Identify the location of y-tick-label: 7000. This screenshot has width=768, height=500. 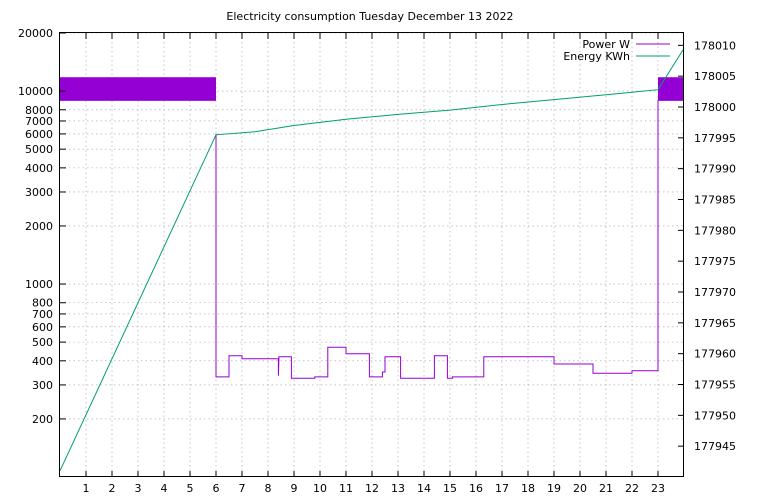
(39, 121).